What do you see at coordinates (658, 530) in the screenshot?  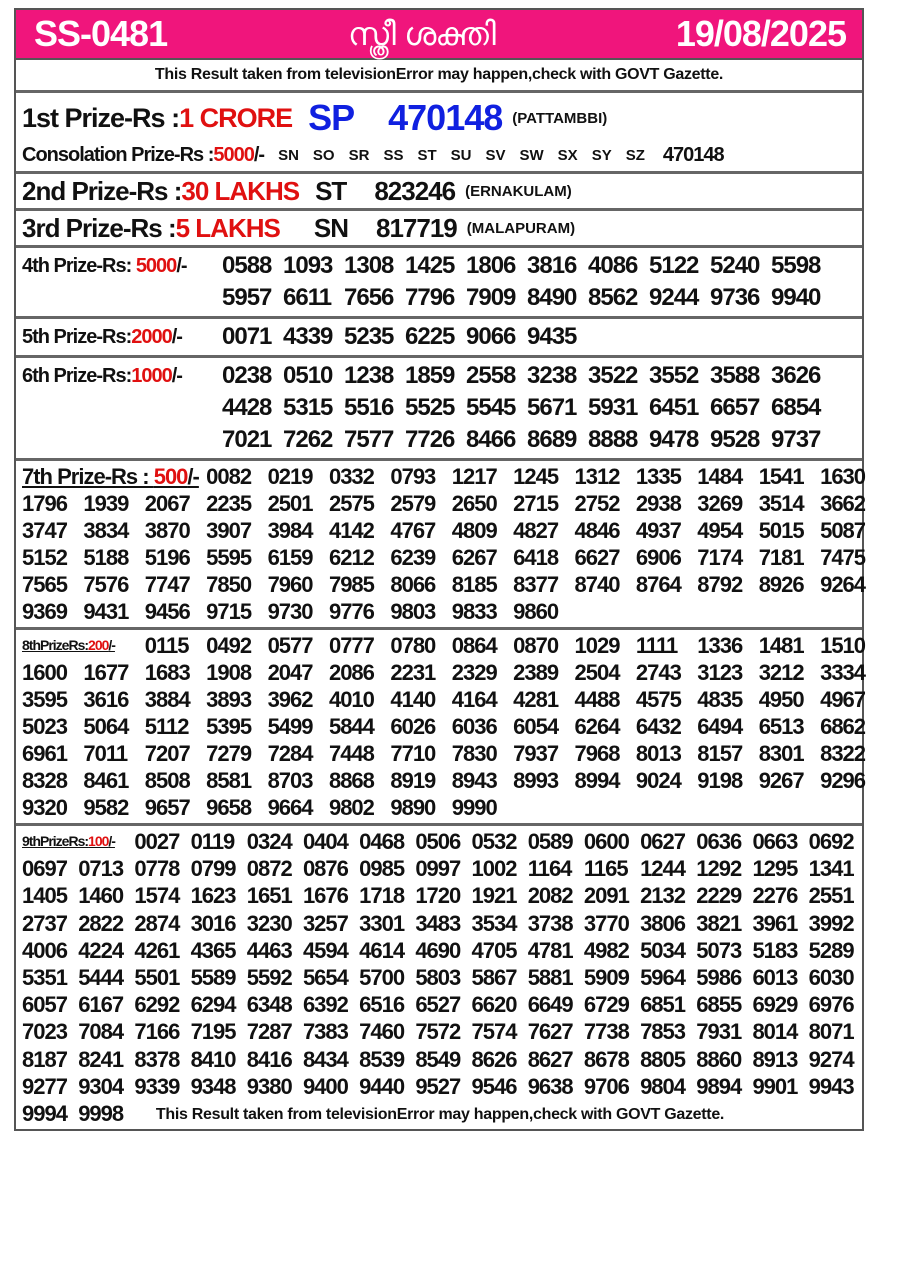 I see `seventh-prize-number: 4937` at bounding box center [658, 530].